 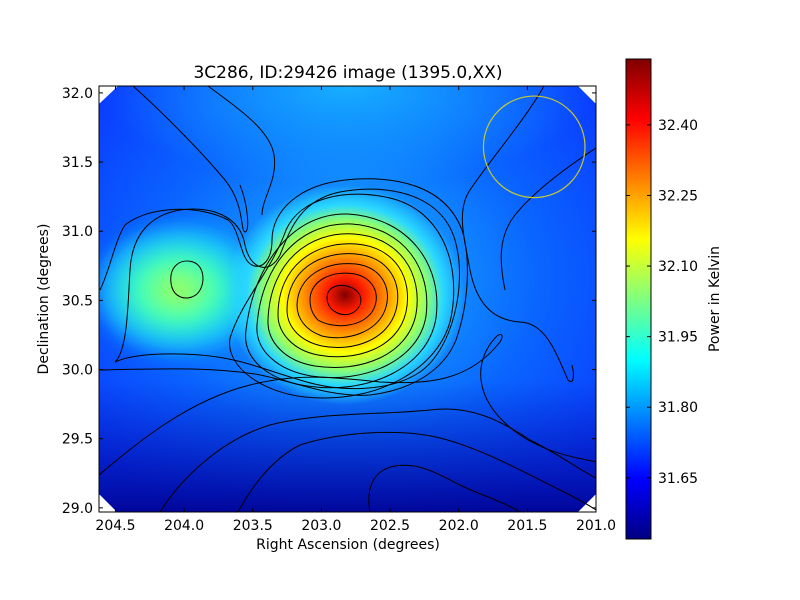 What do you see at coordinates (459, 526) in the screenshot?
I see `x-tick-label: 202.0` at bounding box center [459, 526].